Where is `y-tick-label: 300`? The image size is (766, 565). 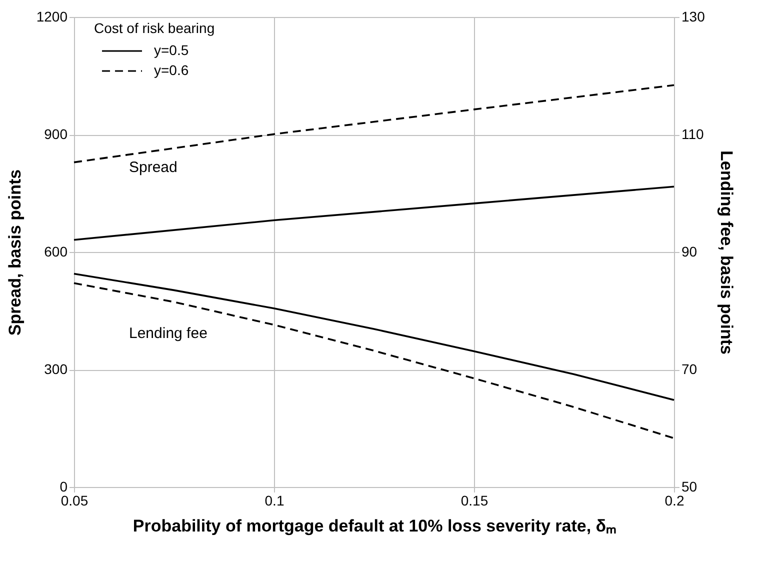
y-tick-label: 300 is located at coordinates (56, 369).